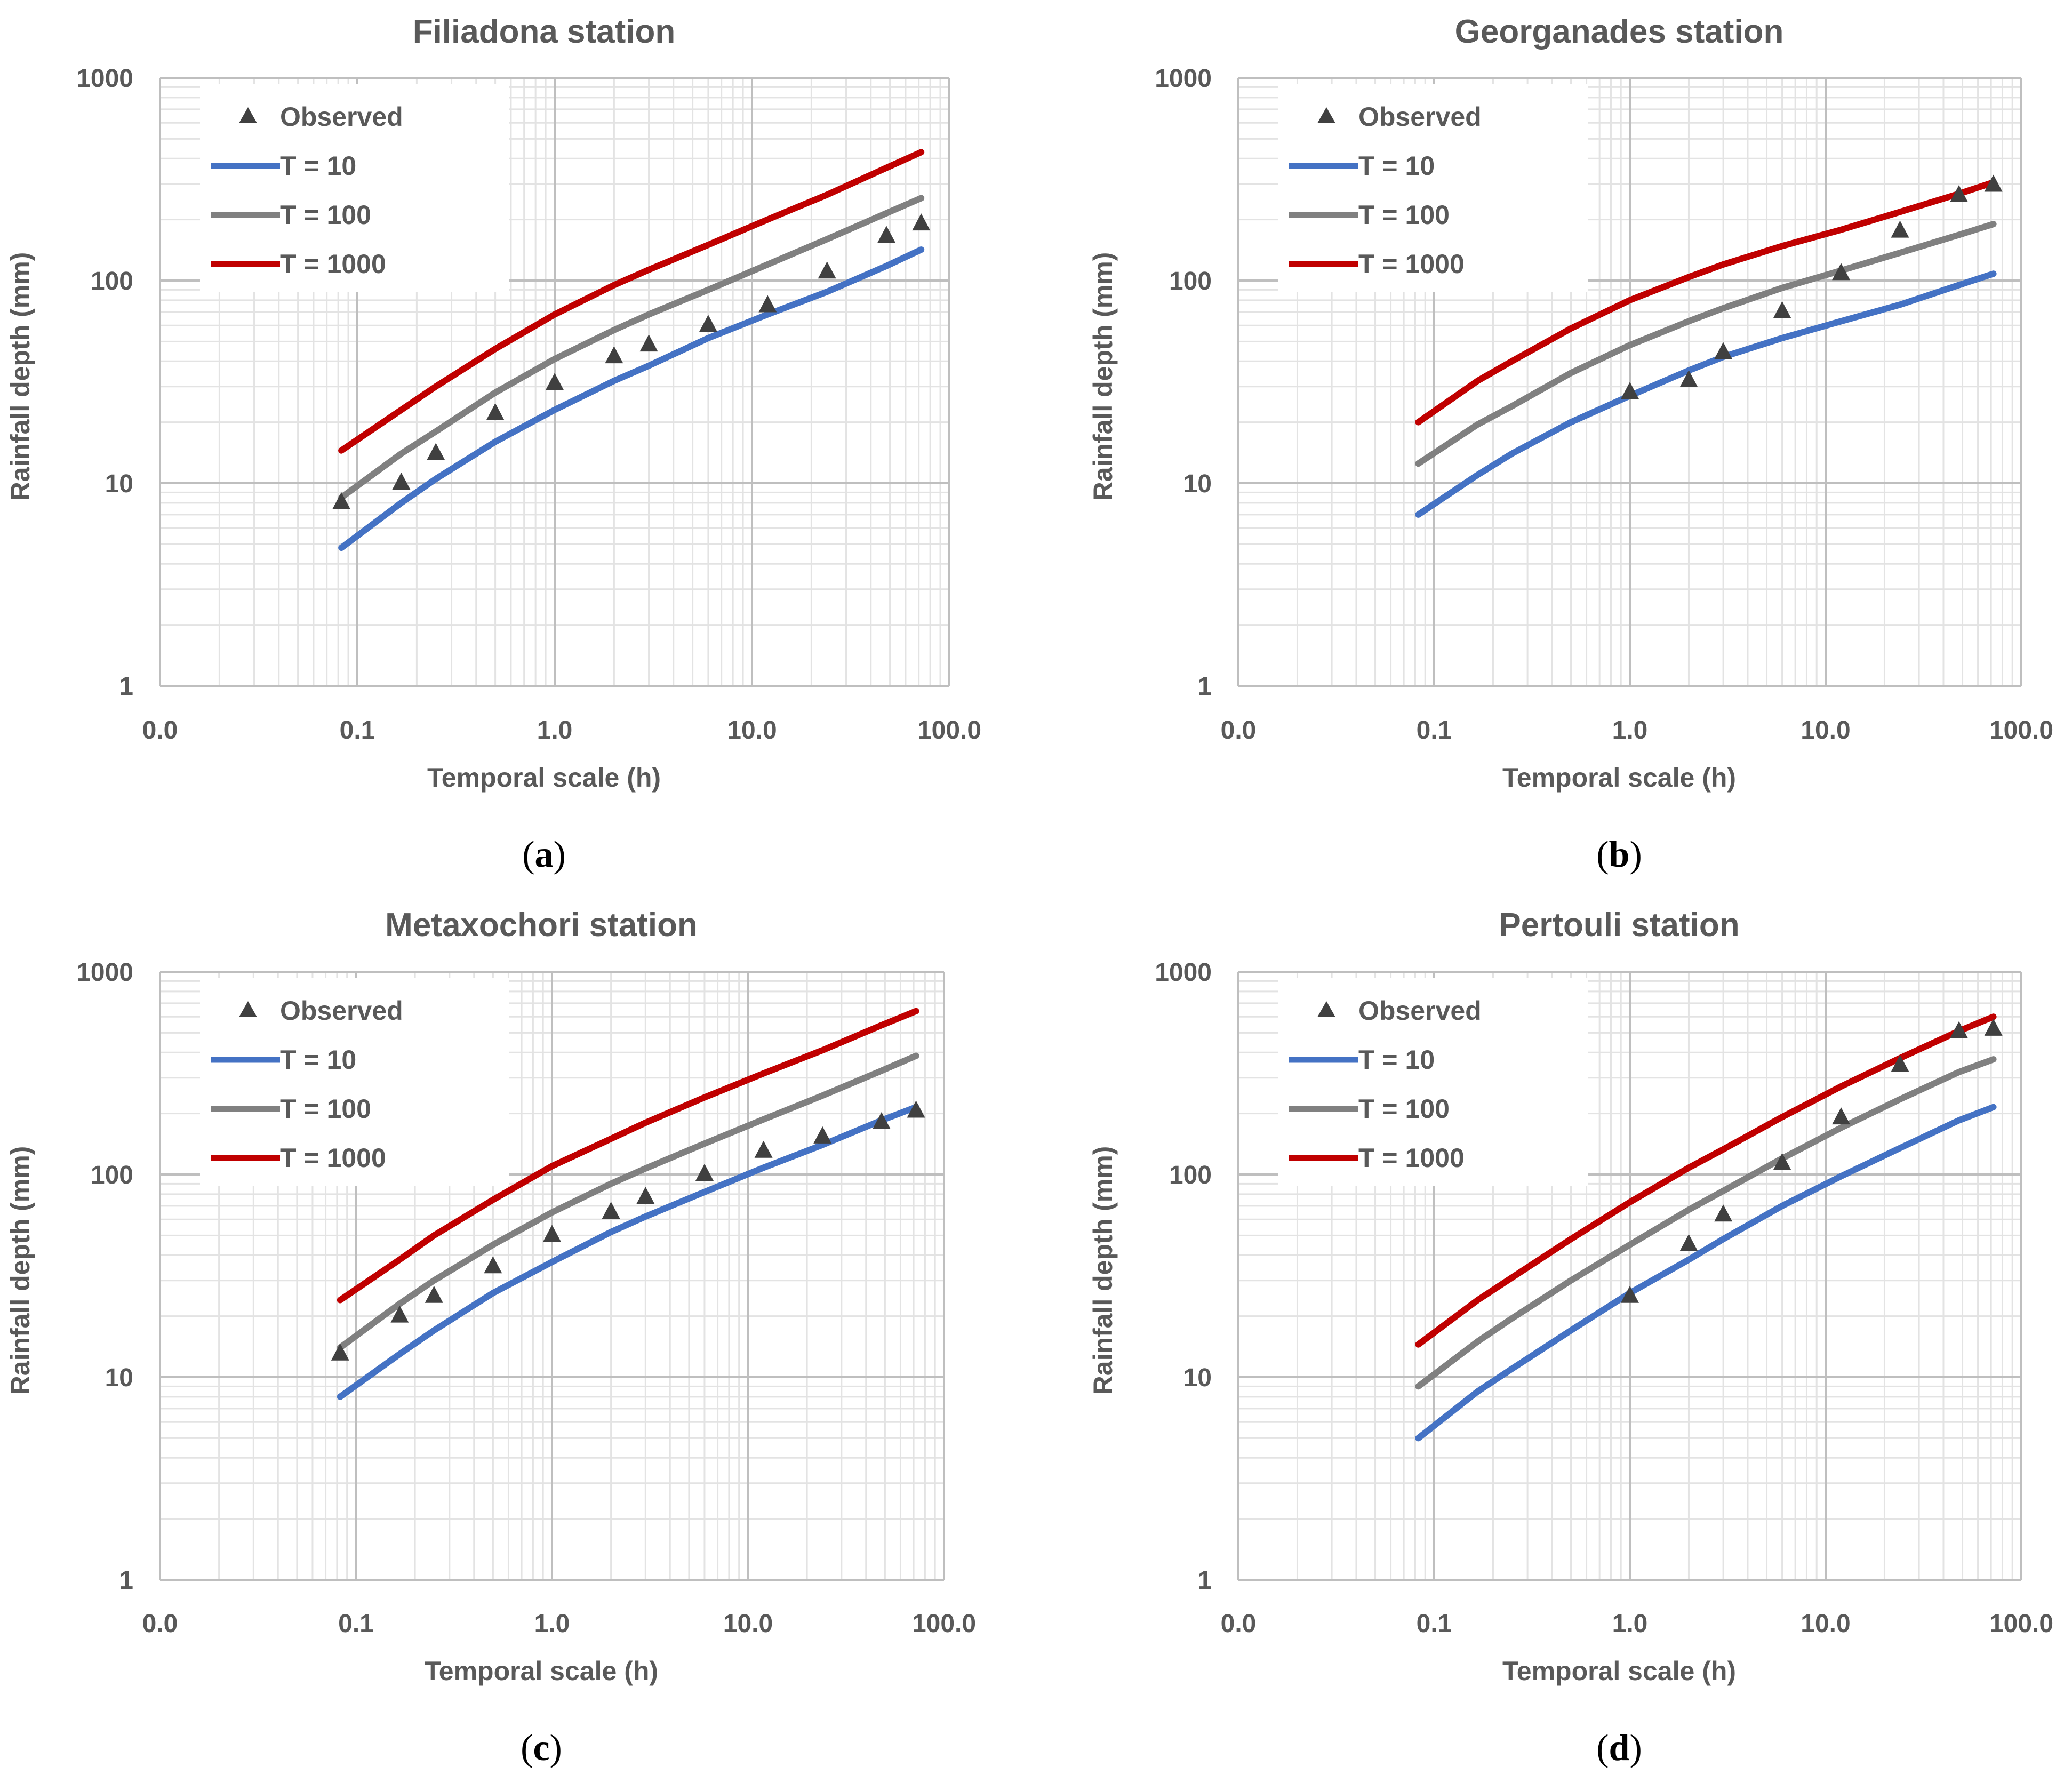 The image size is (2072, 1783). Describe the element at coordinates (356, 1624) in the screenshot. I see `x-tick-label: 0.1` at that location.